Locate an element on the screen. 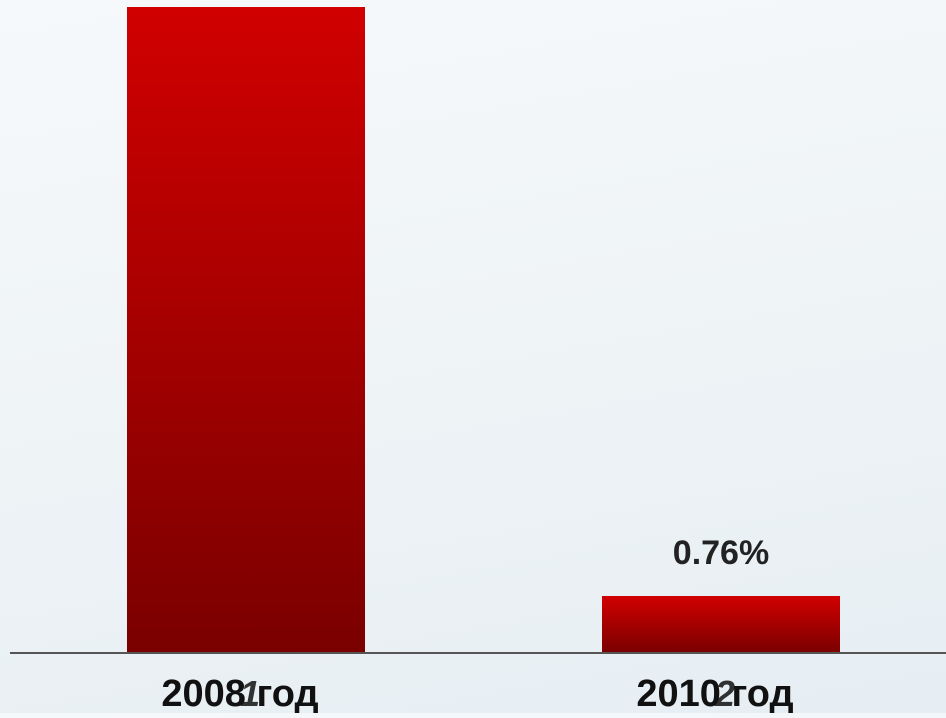 This screenshot has width=946, height=718. bar-value-label-2: 0.76% is located at coordinates (721, 553).